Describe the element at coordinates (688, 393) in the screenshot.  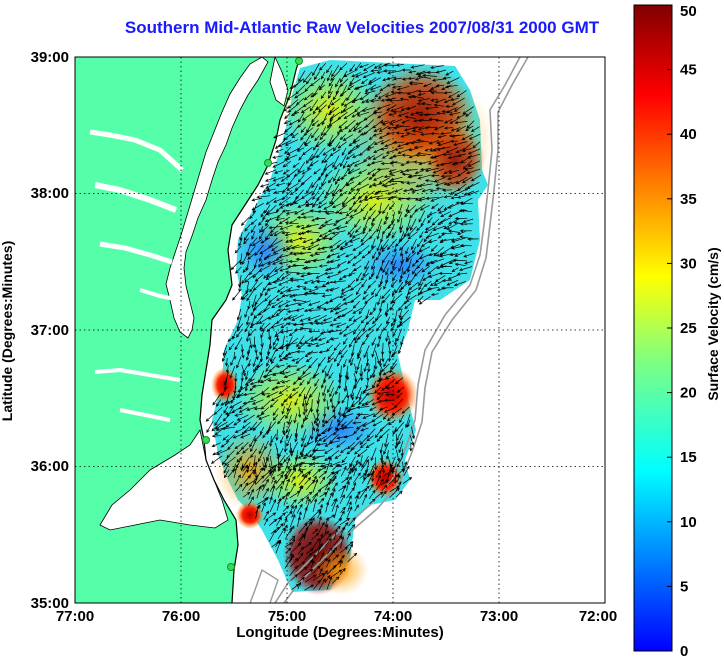
I see `colorbar-tick-label: 20` at that location.